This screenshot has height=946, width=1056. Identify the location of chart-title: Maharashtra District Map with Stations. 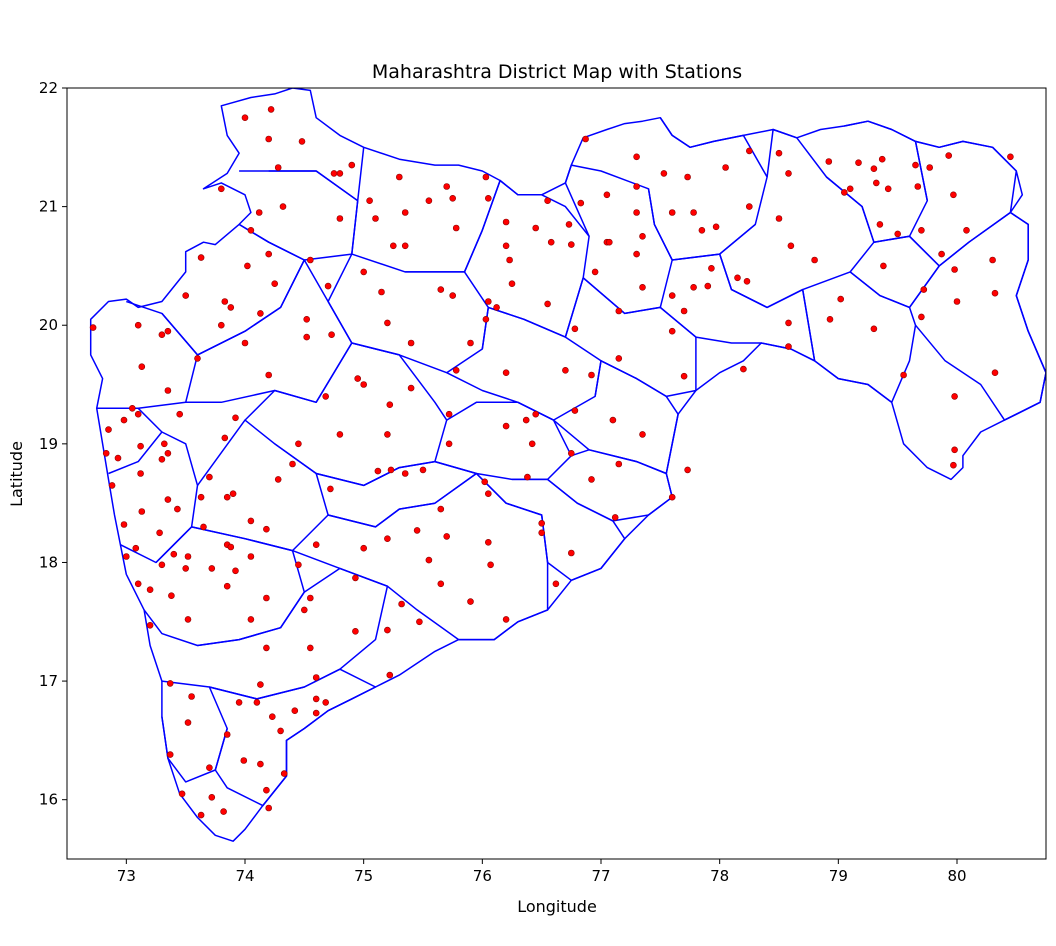
(557, 72).